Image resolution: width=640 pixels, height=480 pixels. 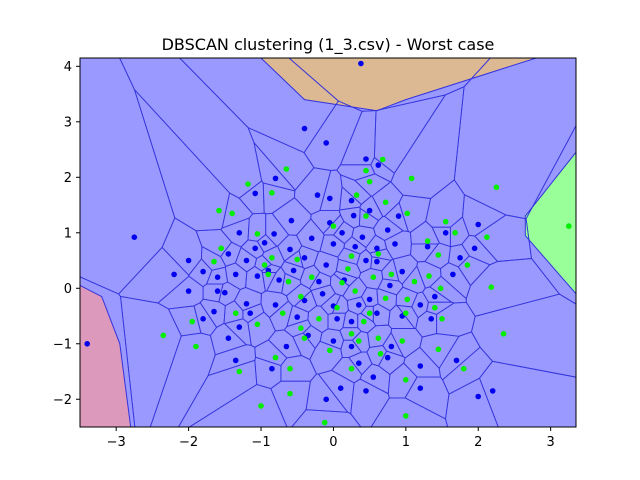 I want to click on y-tick-label: −2, so click(x=62, y=400).